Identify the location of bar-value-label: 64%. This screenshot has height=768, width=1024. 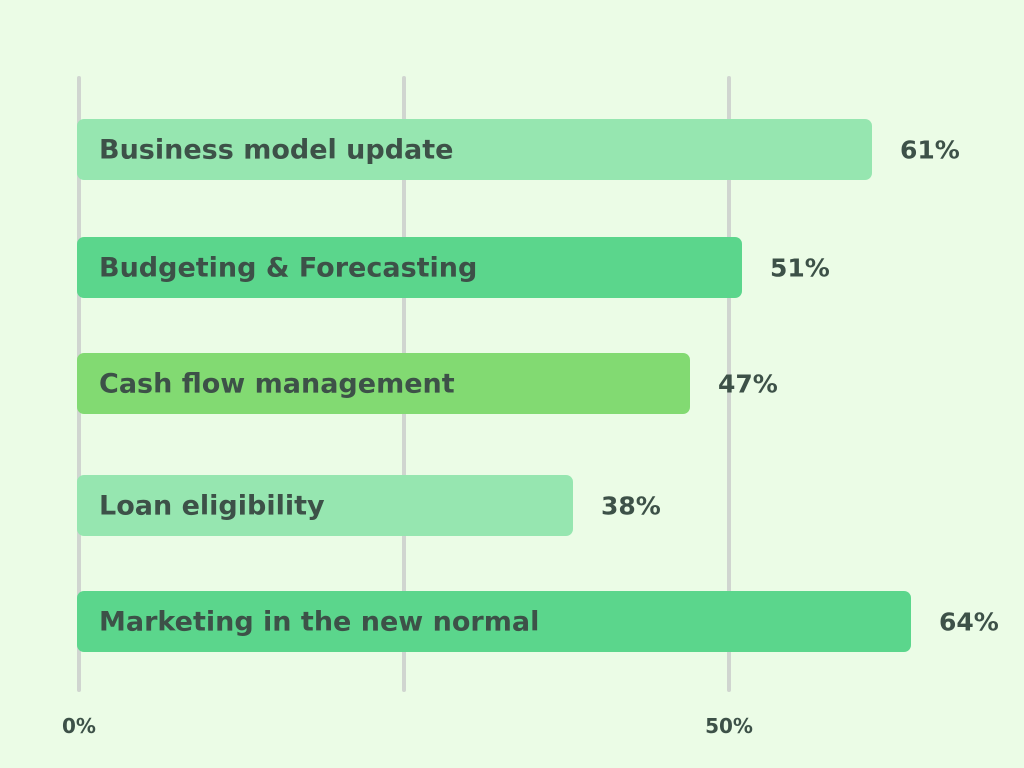
(969, 622).